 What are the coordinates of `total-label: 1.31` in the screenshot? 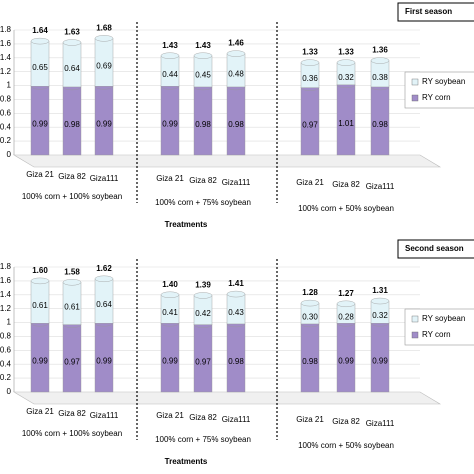 It's located at (380, 290).